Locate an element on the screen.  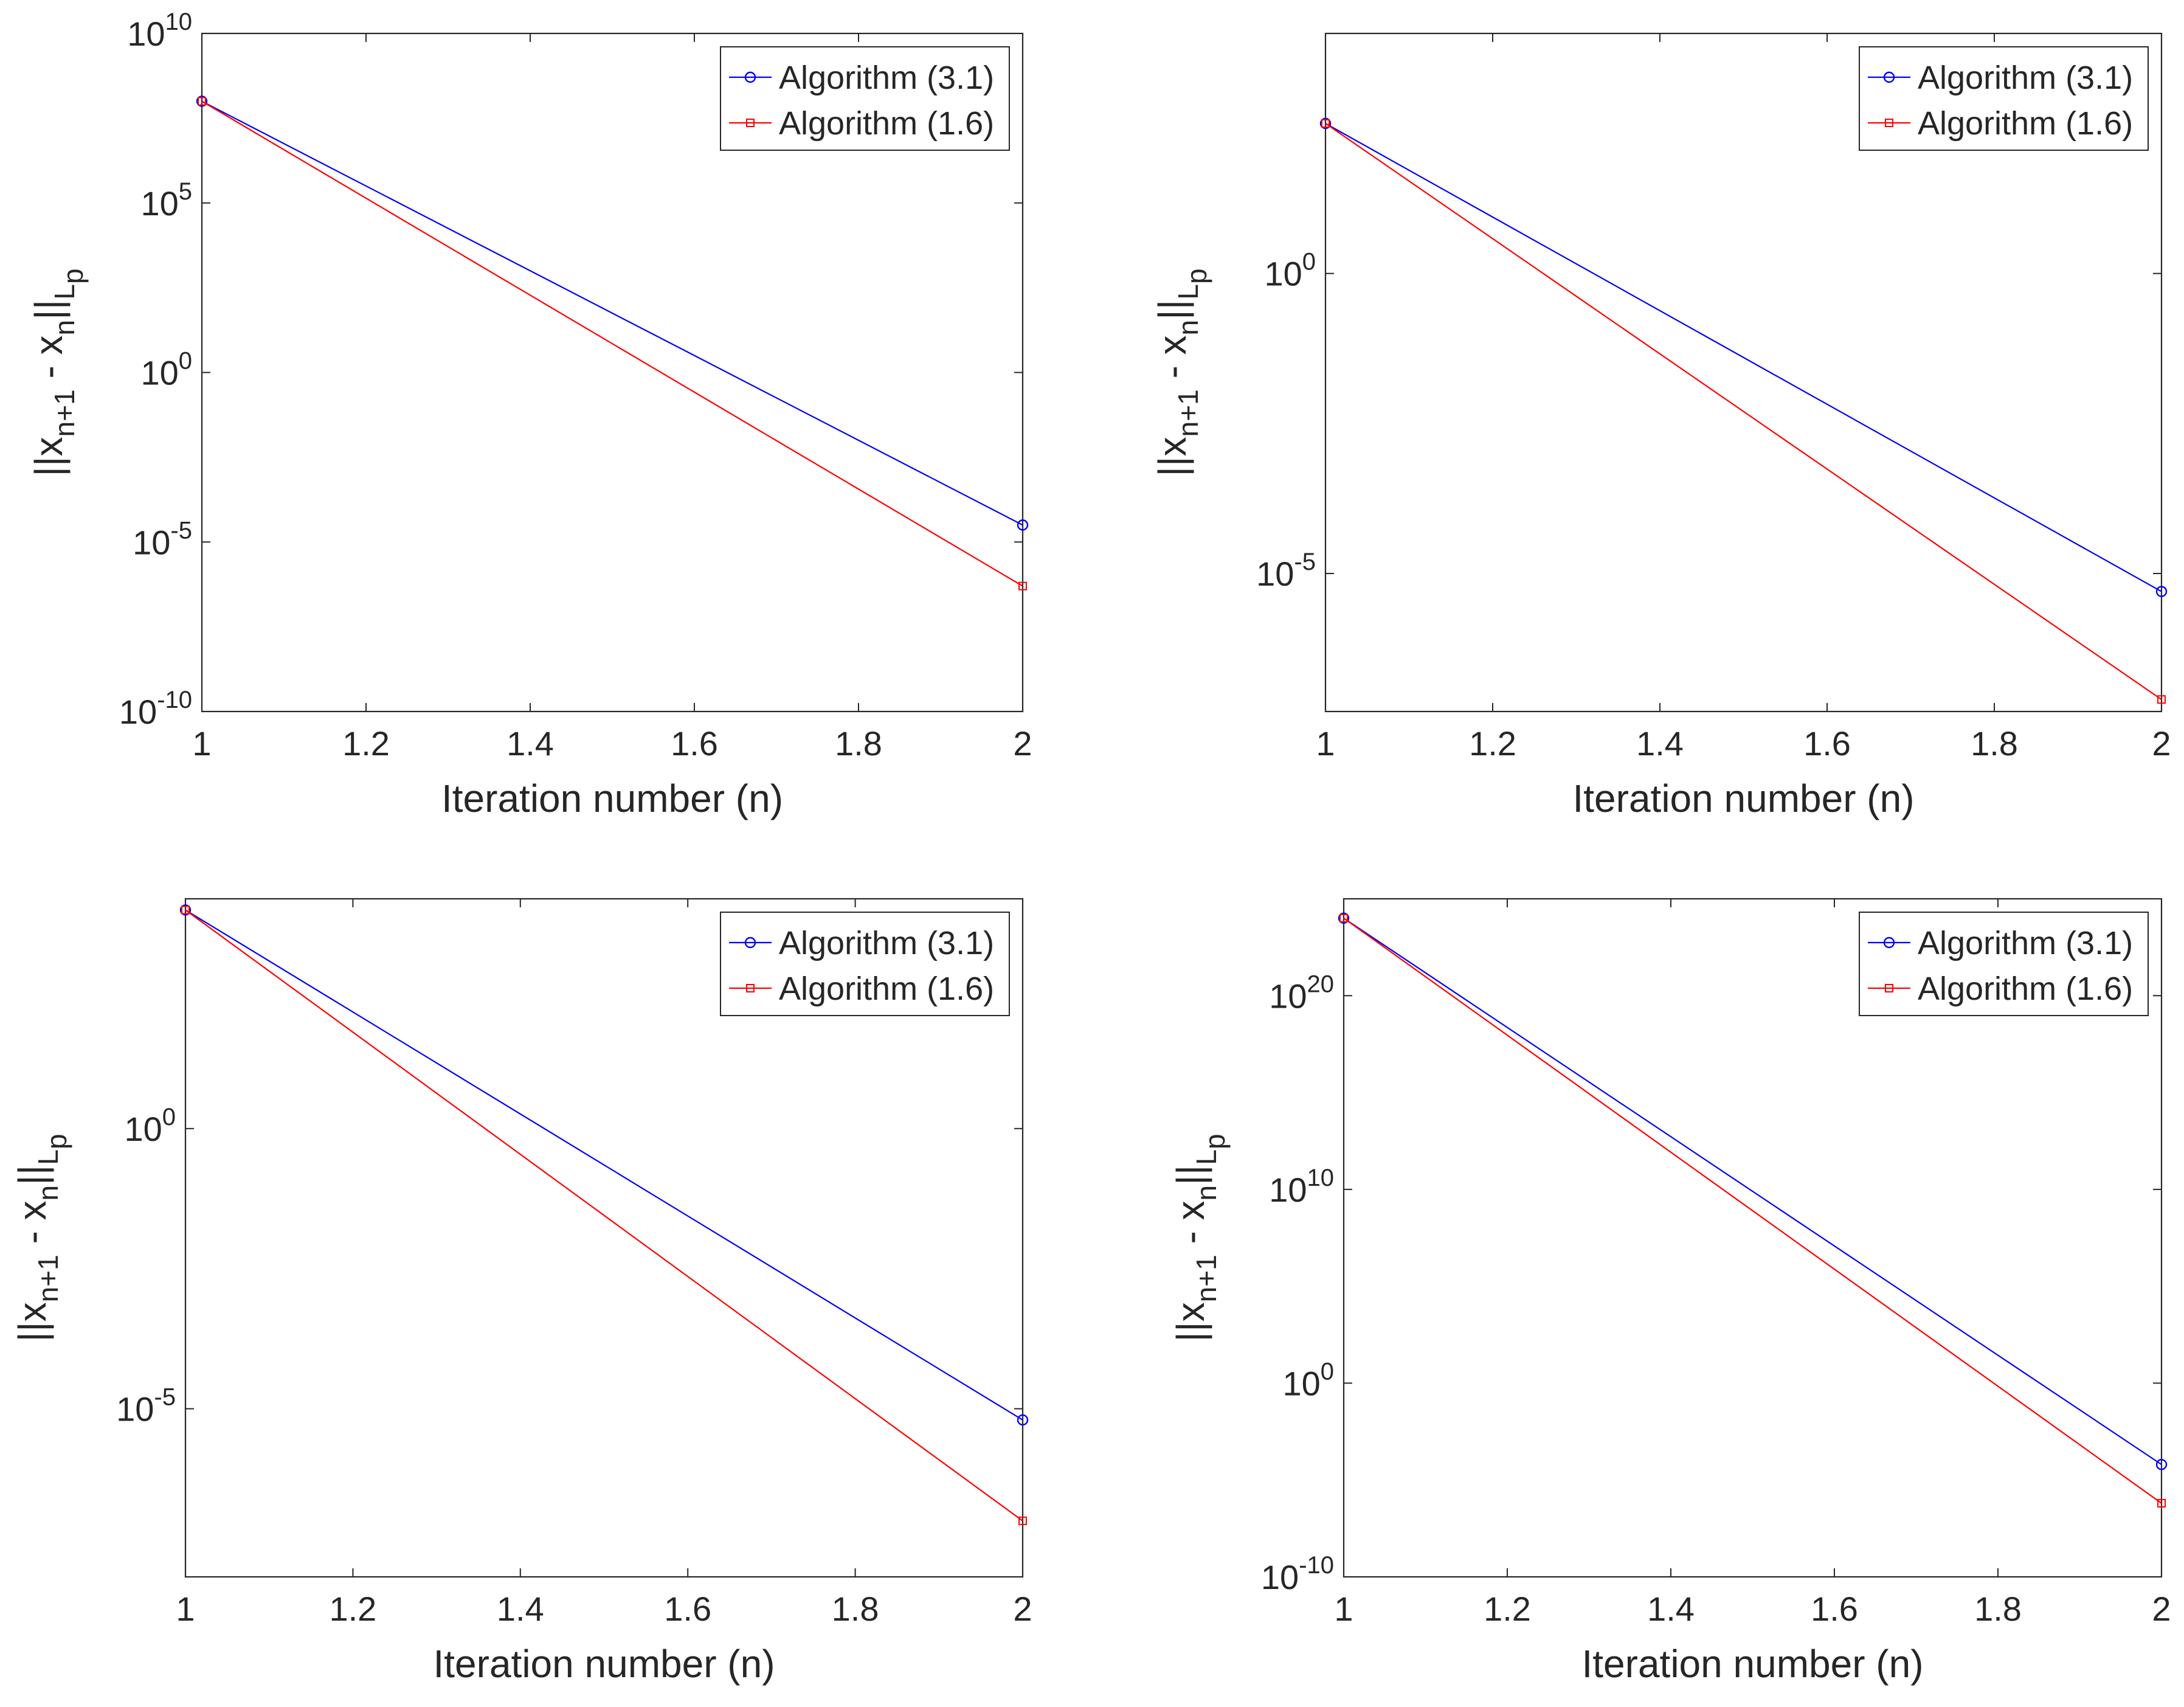
x-tick-label: 2 is located at coordinates (1022, 1609).